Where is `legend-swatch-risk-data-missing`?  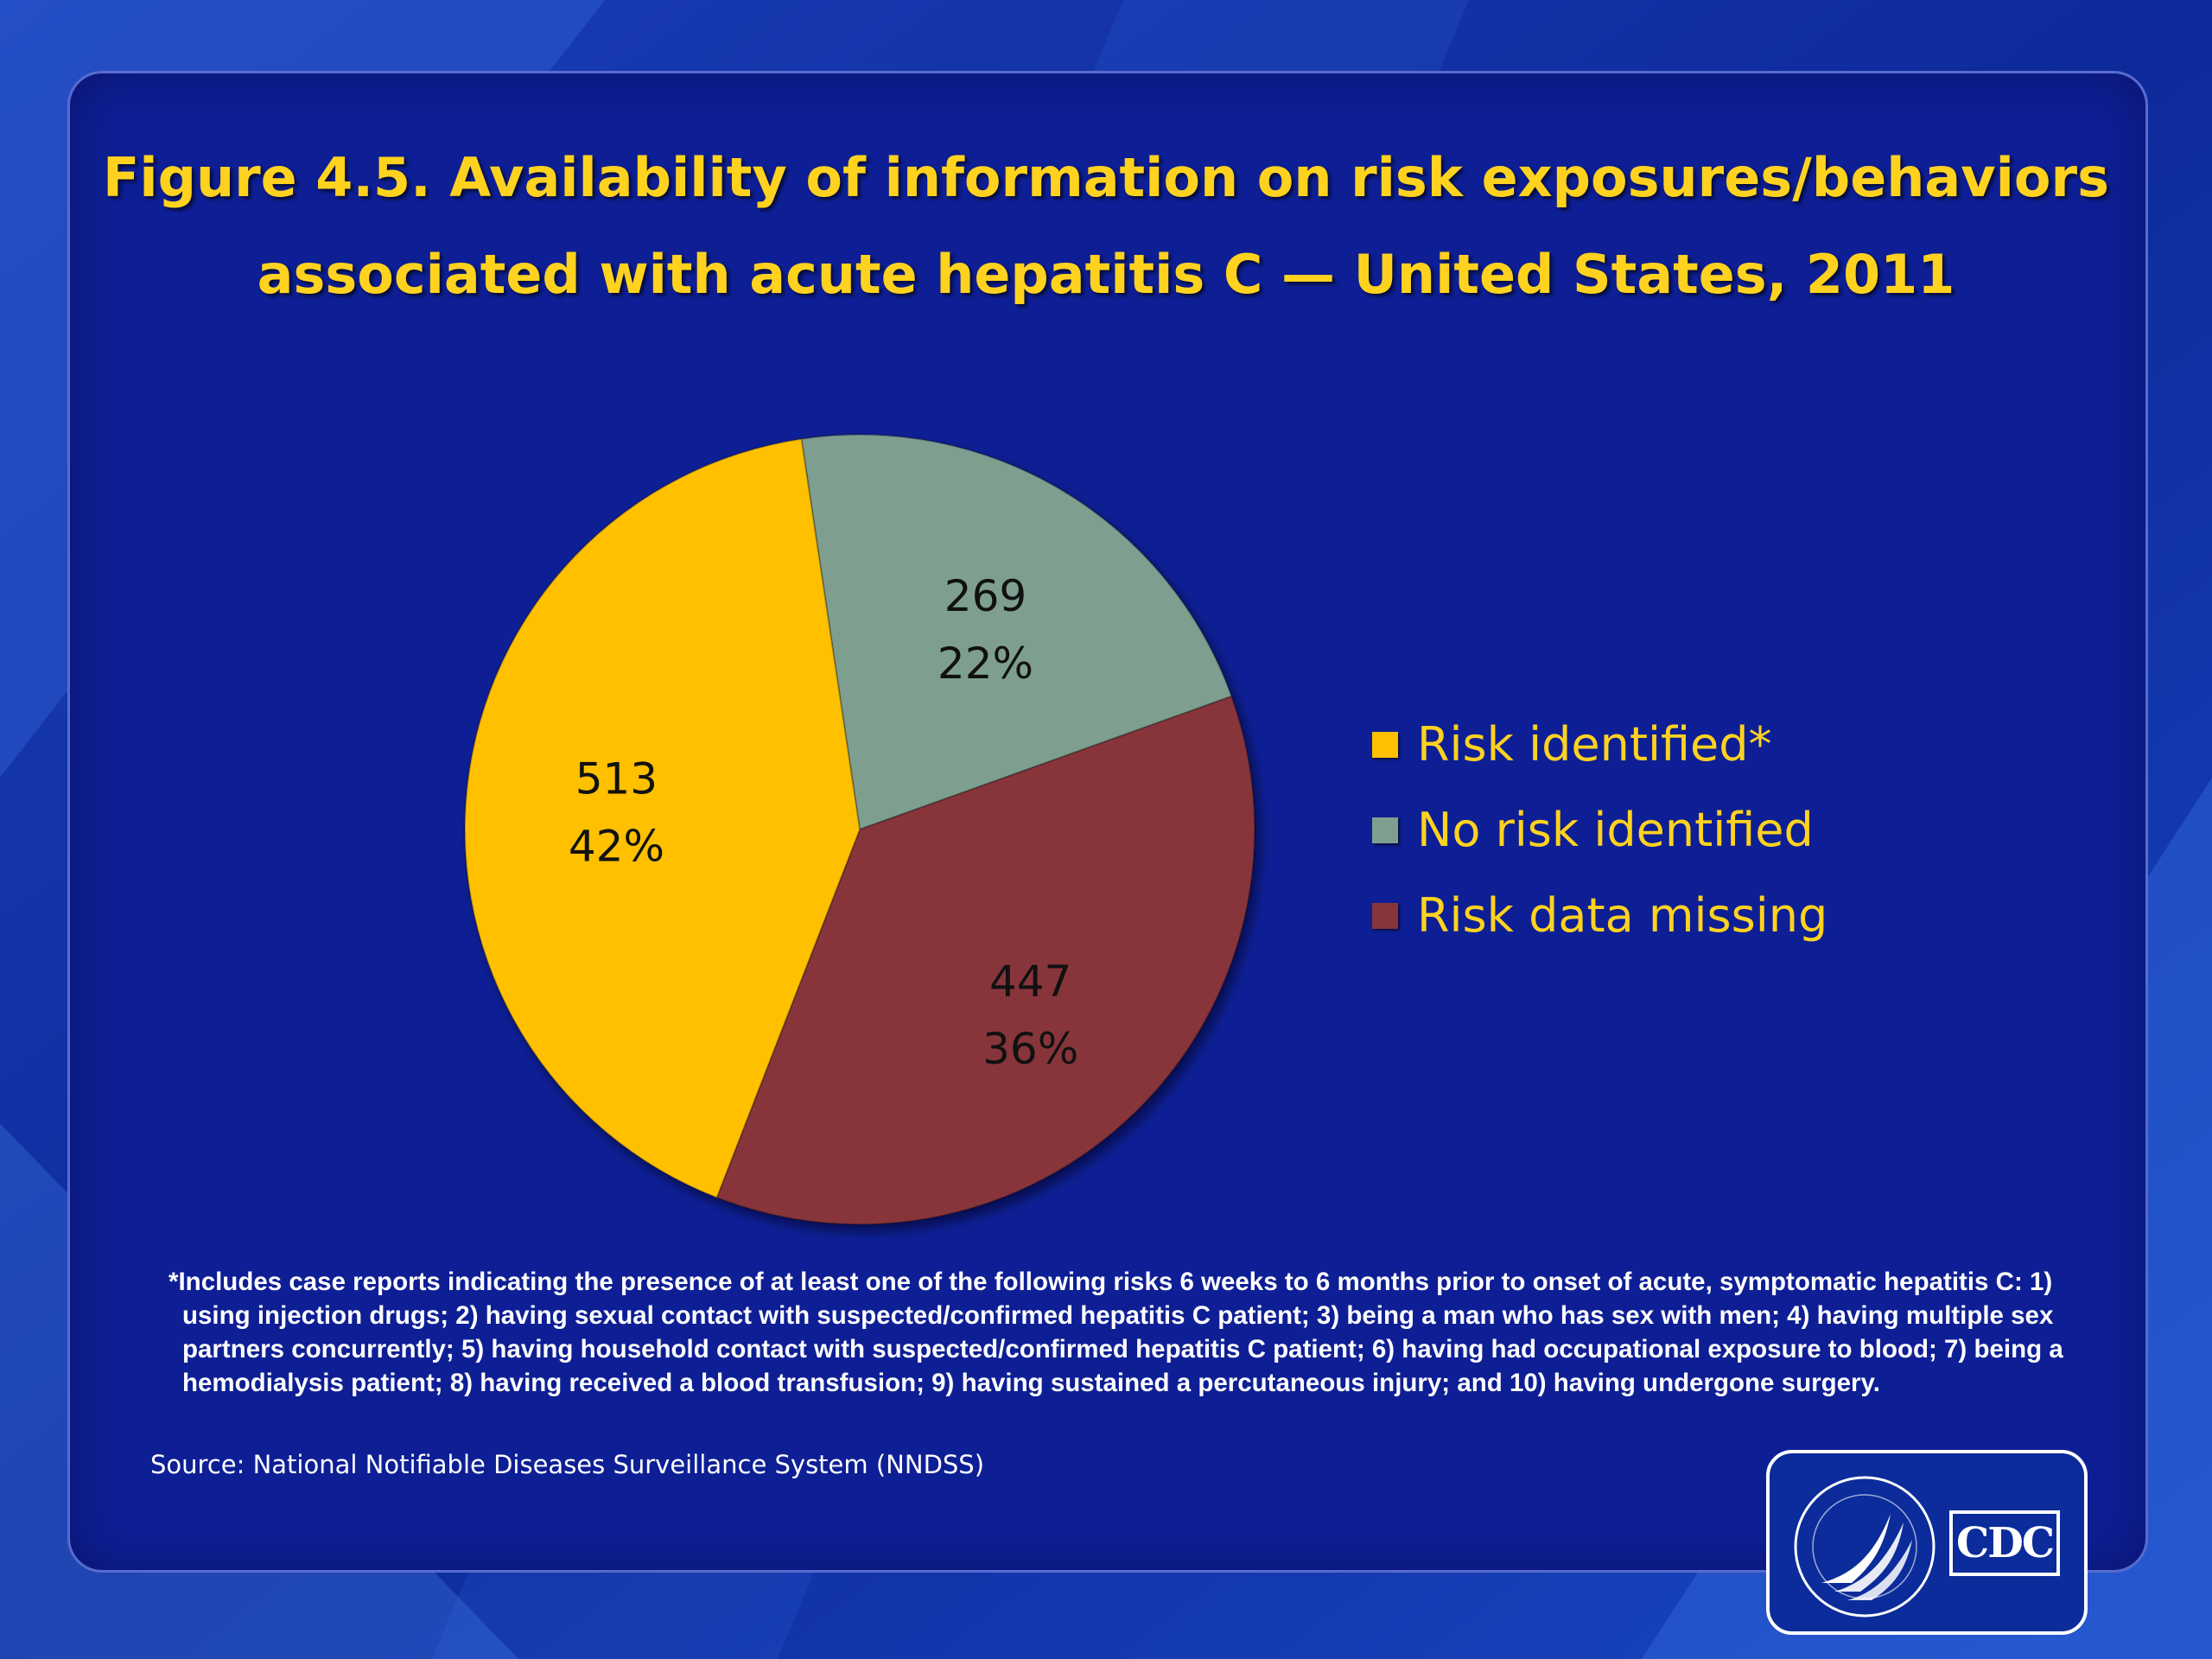
legend-swatch-risk-data-missing is located at coordinates (1385, 915).